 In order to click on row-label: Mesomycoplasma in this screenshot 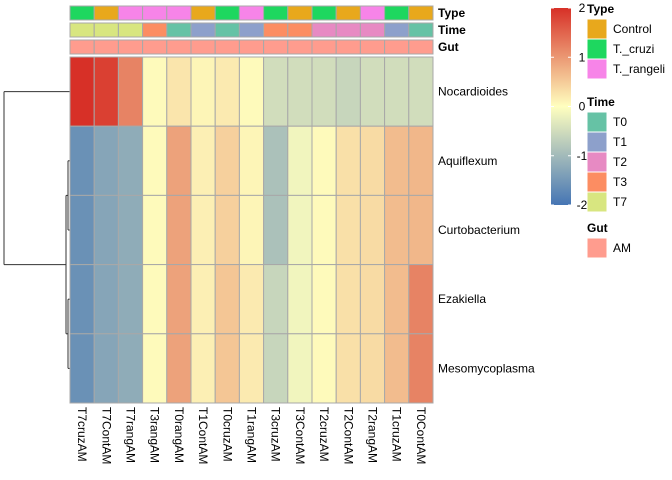, I will do `click(486, 368)`.